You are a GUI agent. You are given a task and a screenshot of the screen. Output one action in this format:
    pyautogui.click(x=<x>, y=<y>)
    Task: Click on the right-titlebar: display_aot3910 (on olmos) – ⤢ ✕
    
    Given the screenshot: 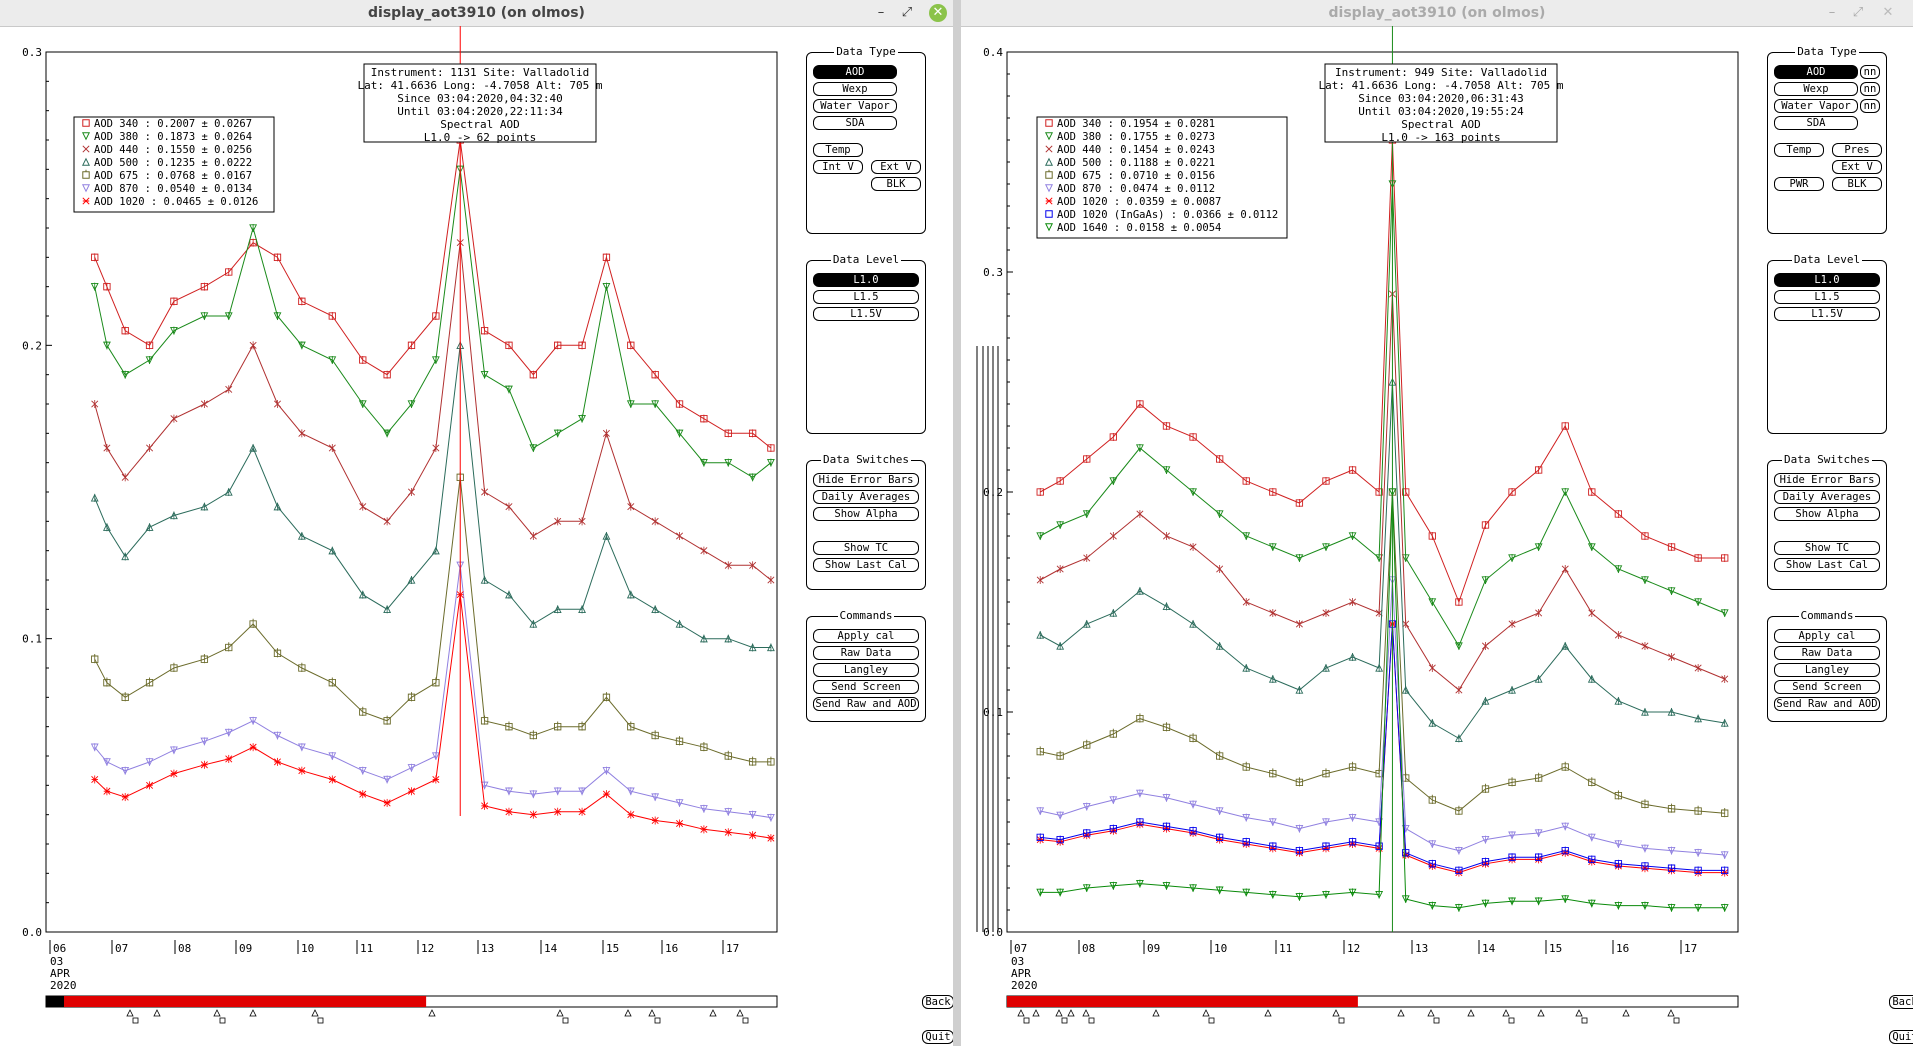 What is the action you would take?
    pyautogui.click(x=1437, y=13)
    